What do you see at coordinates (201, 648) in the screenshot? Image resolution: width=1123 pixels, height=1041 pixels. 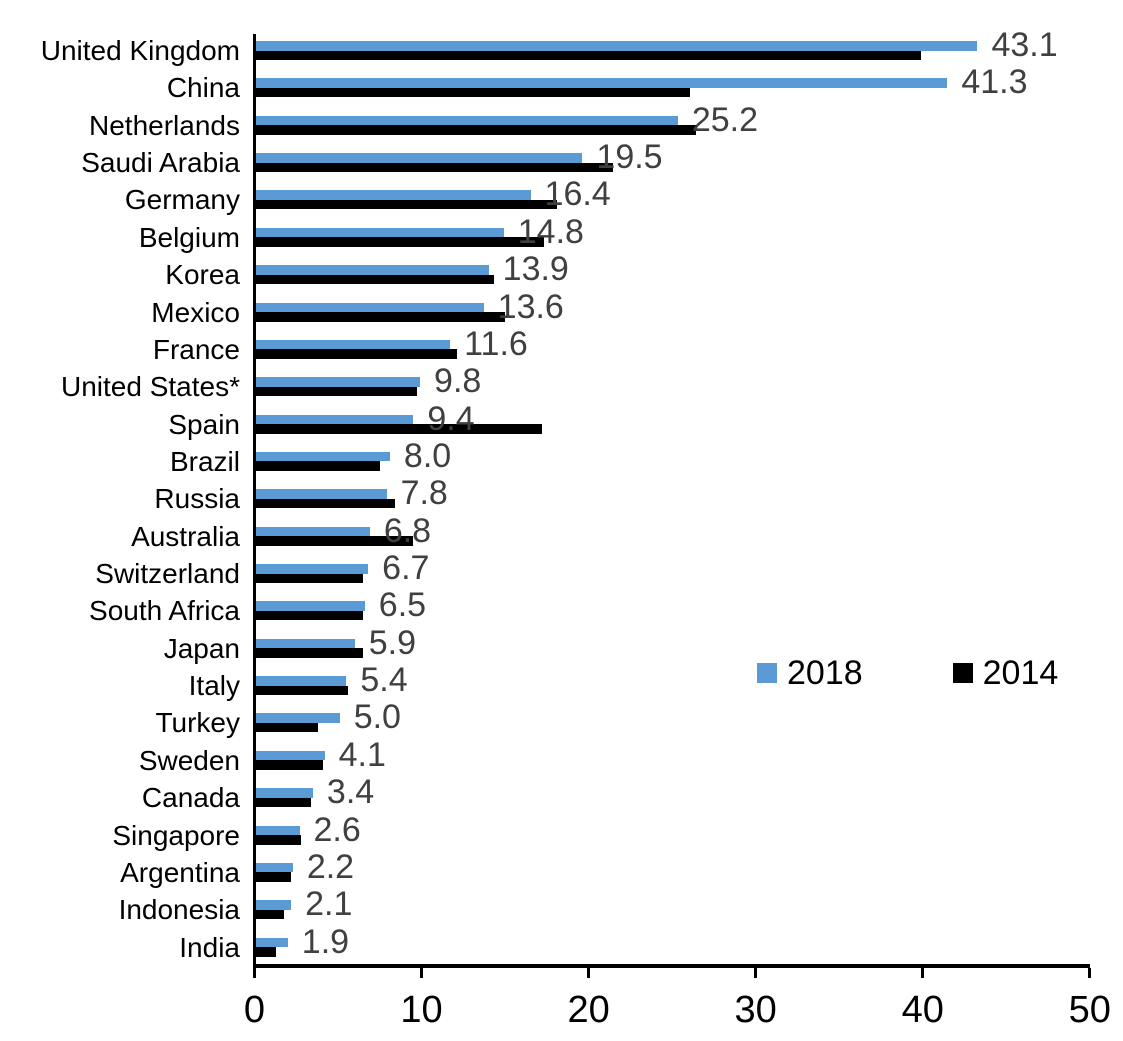 I see `category-label: Japan` at bounding box center [201, 648].